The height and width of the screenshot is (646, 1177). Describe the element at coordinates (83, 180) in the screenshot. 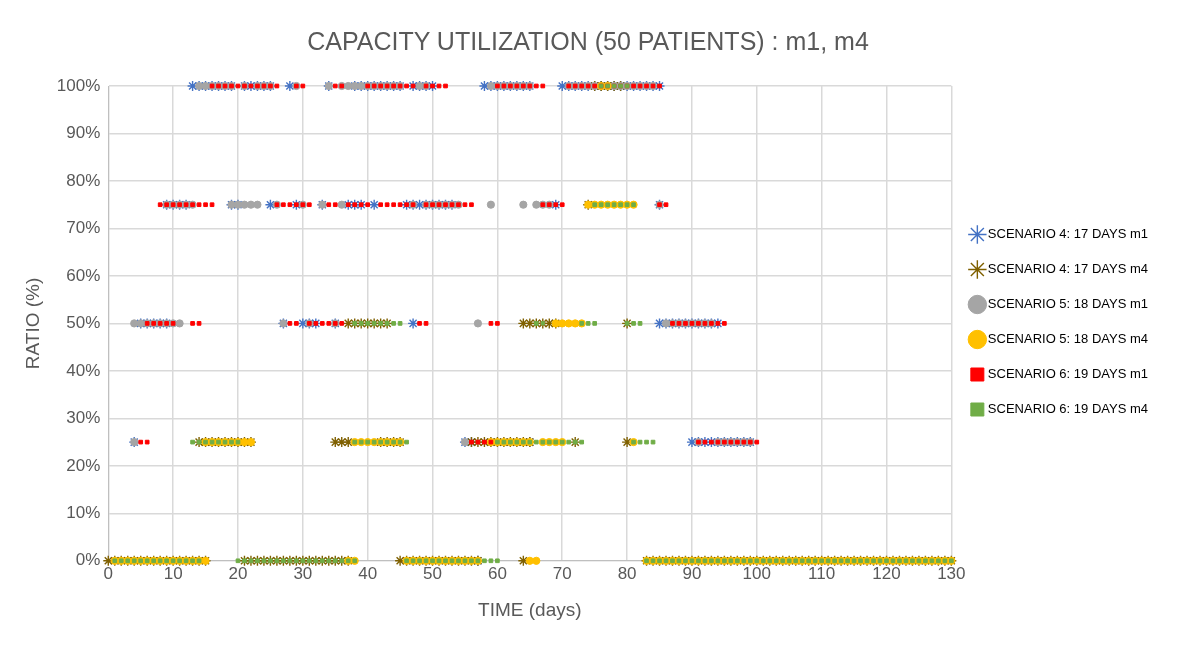

I see `y-tick-label: 80%` at that location.